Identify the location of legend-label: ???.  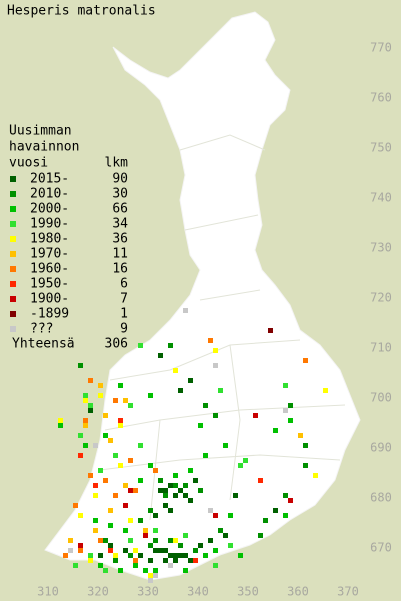
(41, 329).